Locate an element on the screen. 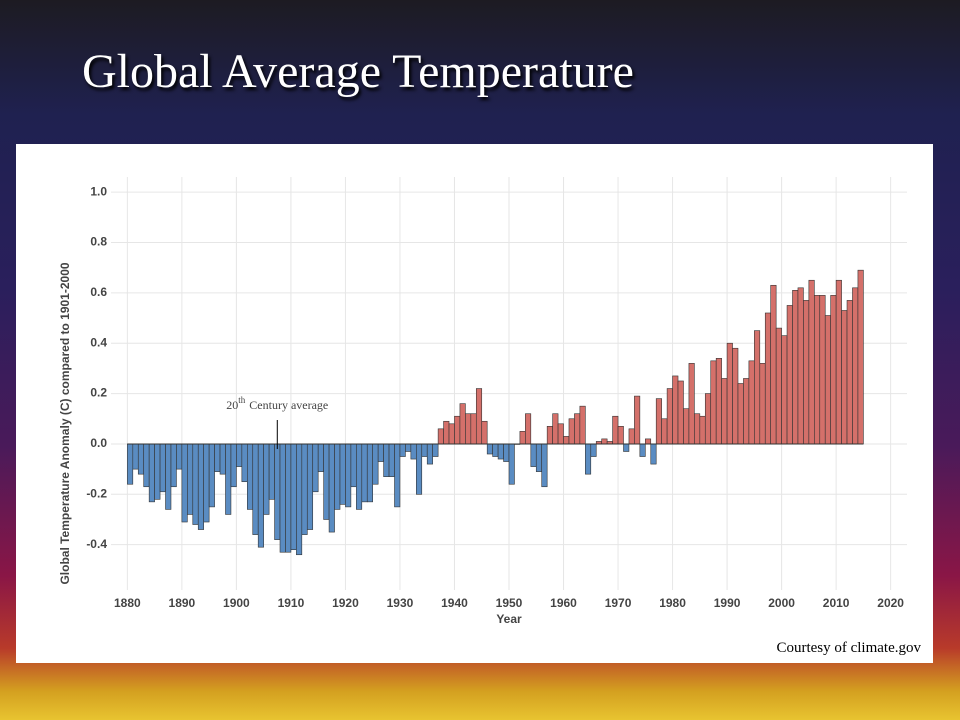 The image size is (960, 720). x-tick-label: 2000 is located at coordinates (781, 603).